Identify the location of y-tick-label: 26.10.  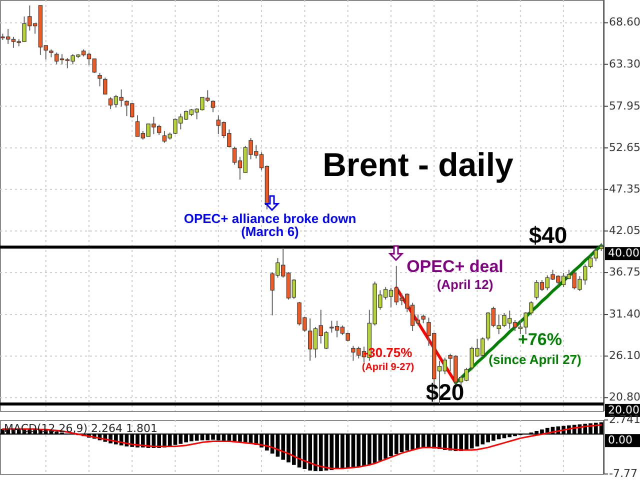
(624, 355).